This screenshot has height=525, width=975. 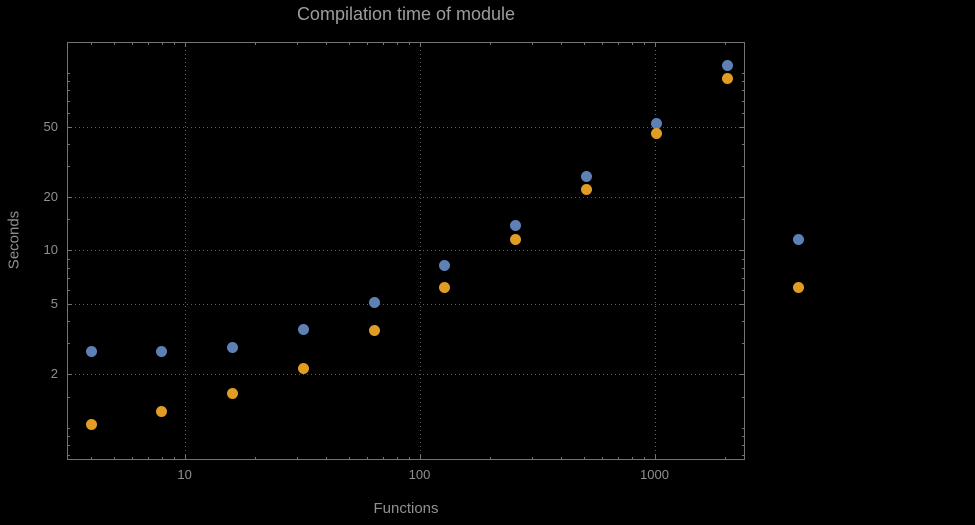 What do you see at coordinates (50, 250) in the screenshot?
I see `y-tick-label: 10` at bounding box center [50, 250].